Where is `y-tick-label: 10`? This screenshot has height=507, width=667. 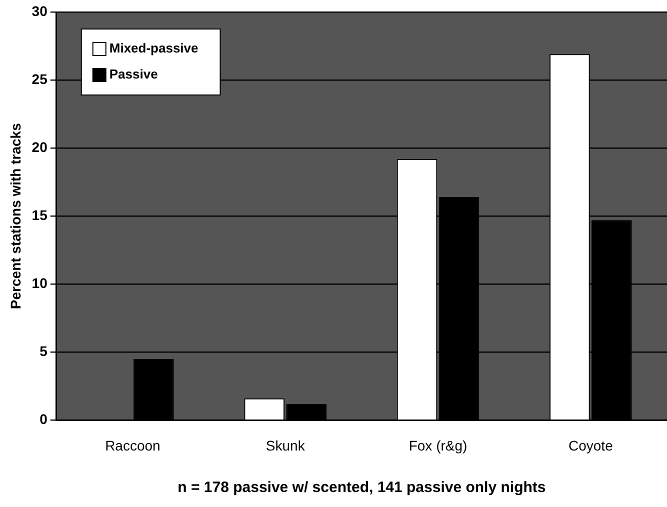 y-tick-label: 10 is located at coordinates (40, 282).